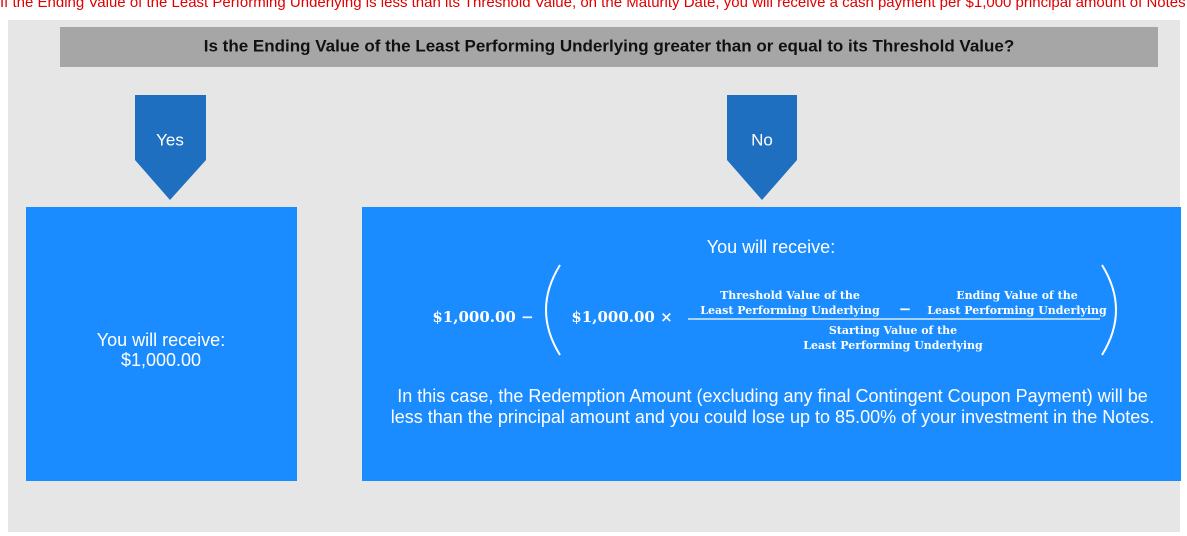  Describe the element at coordinates (621, 317) in the screenshot. I see `formula-inner: $1,000.00 ×` at that location.